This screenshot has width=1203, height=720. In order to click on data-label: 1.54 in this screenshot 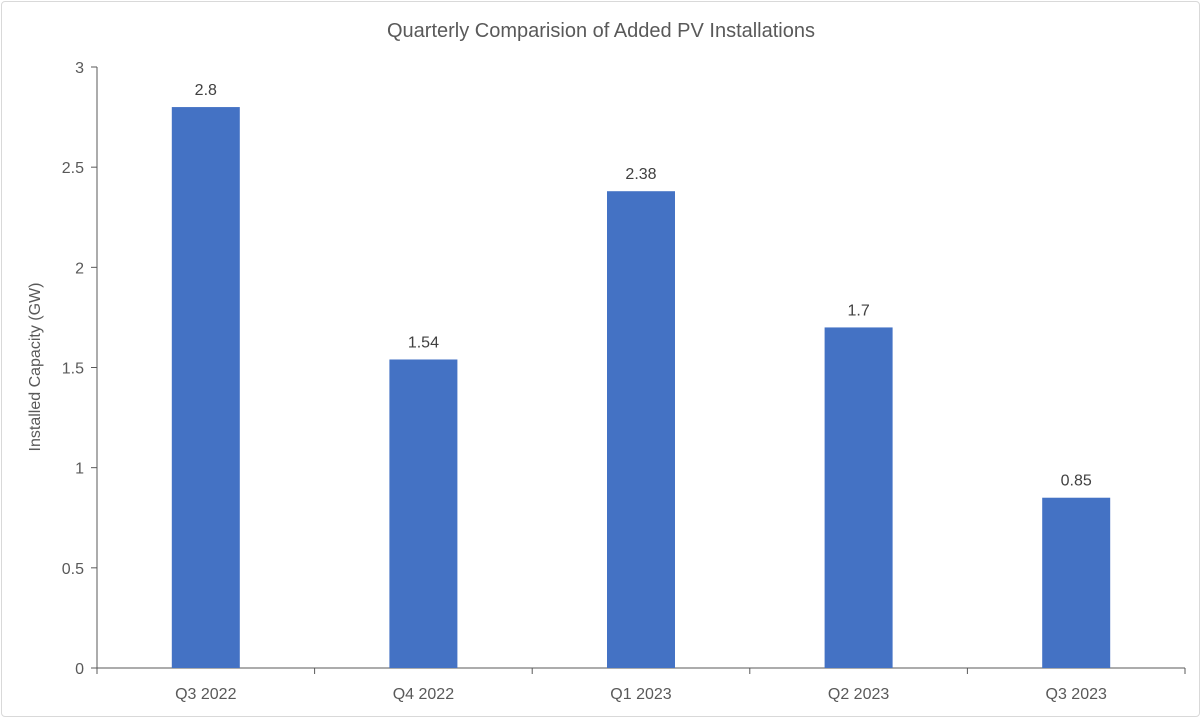, I will do `click(423, 342)`.